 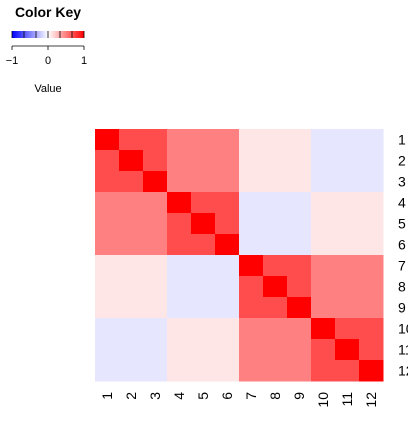 What do you see at coordinates (275, 396) in the screenshot?
I see `column-label: 8` at bounding box center [275, 396].